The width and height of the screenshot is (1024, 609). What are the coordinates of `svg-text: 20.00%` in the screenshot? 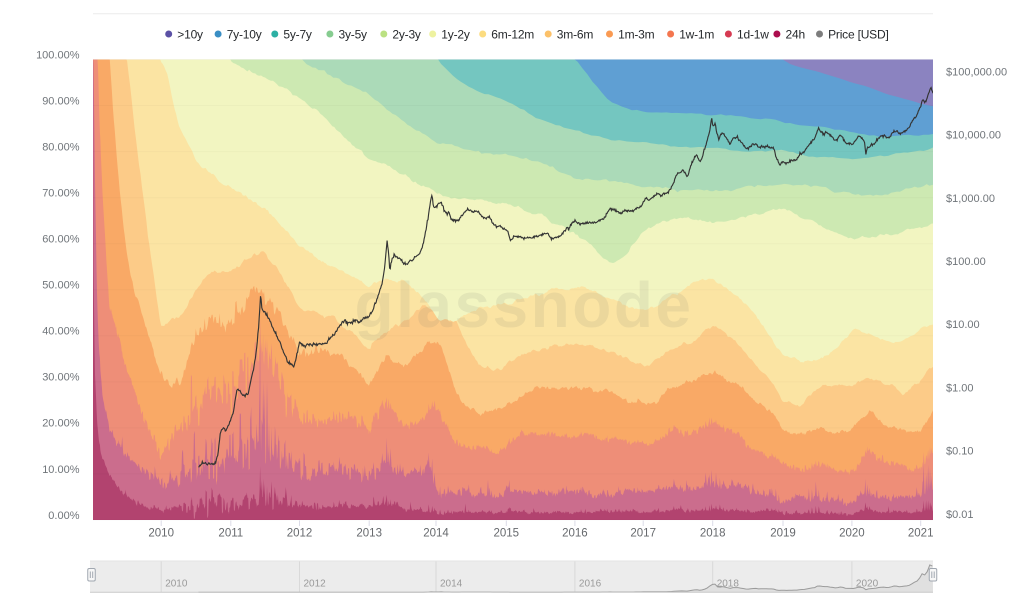 It's located at (61, 424).